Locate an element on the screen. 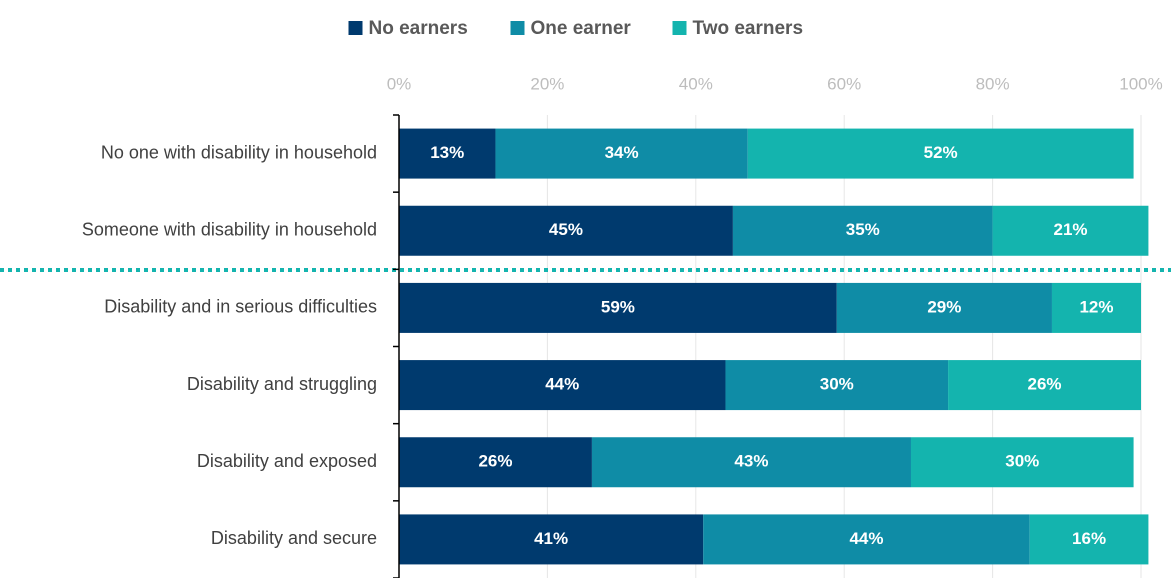  data-label: 34% is located at coordinates (622, 152).